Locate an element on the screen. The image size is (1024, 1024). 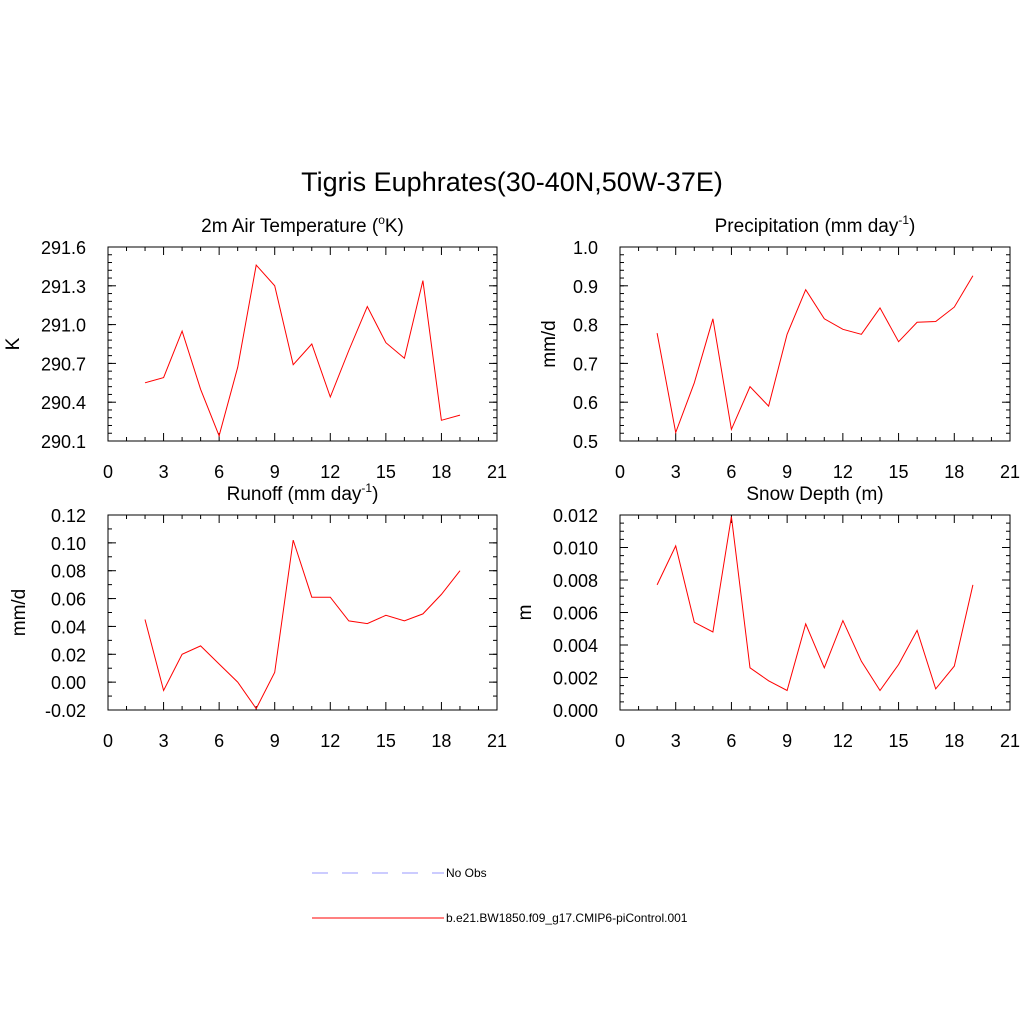
y-tick-label: 0.10 is located at coordinates (68, 544).